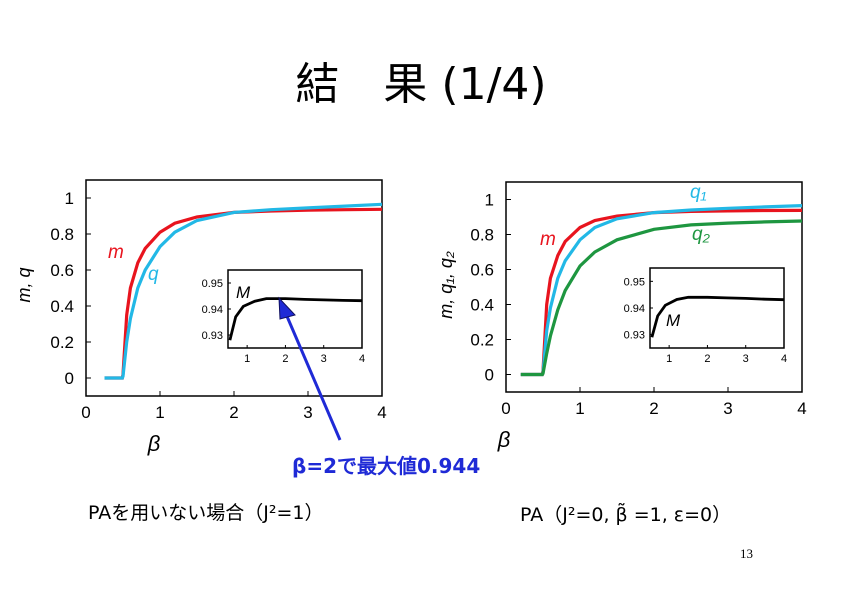 The image size is (842, 595). Describe the element at coordinates (386, 466) in the screenshot. I see `max-value-annotation: β=2で最大値0.944` at that location.